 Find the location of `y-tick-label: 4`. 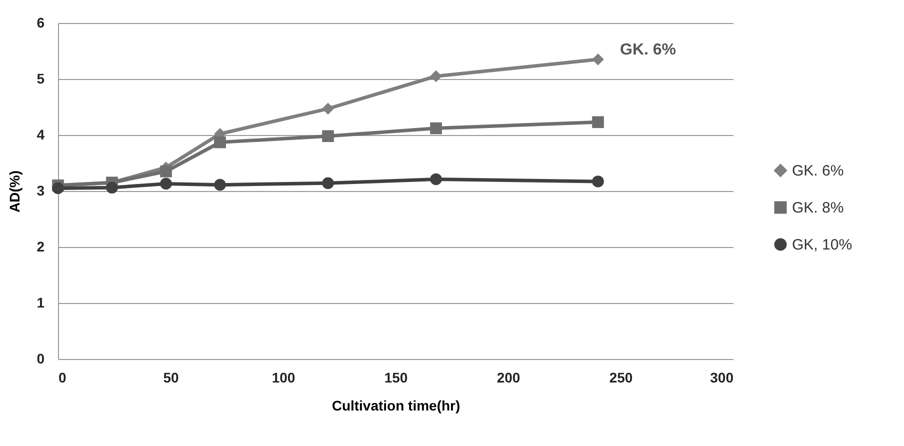

y-tick-label: 4 is located at coordinates (40, 134).